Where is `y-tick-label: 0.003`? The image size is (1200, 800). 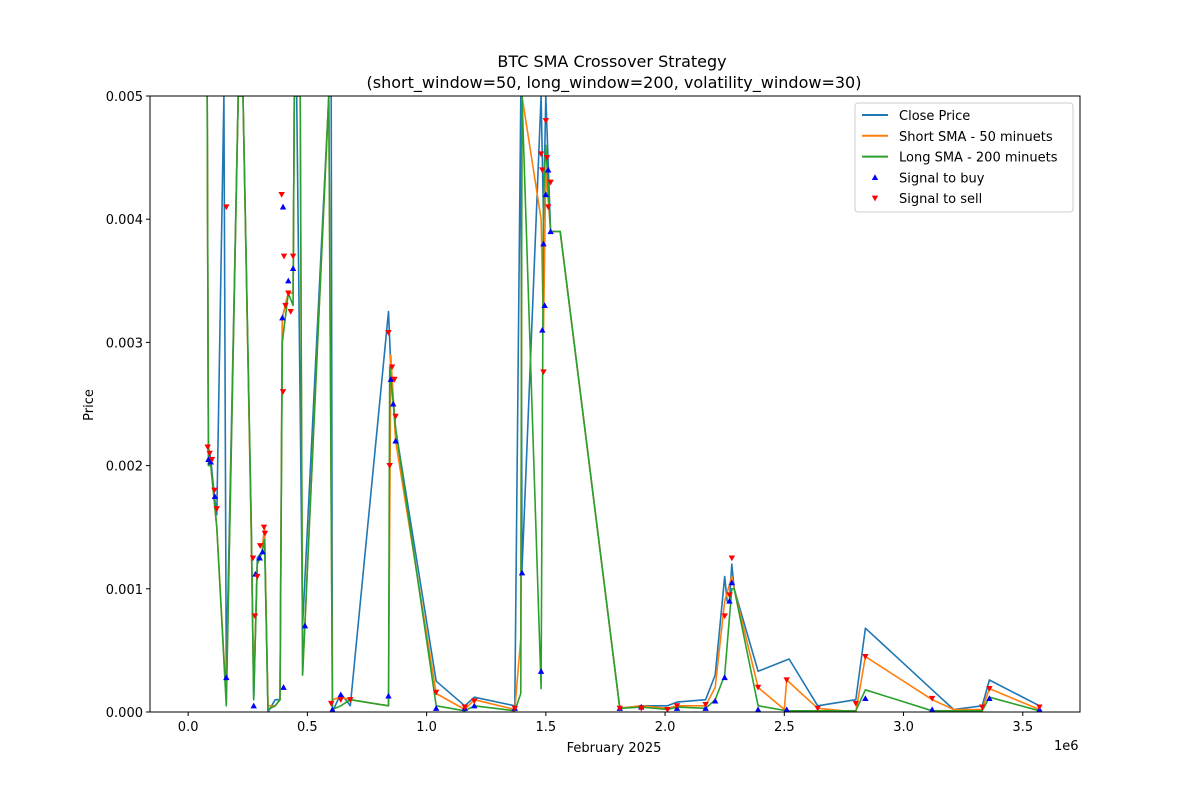 y-tick-label: 0.003 is located at coordinates (124, 343).